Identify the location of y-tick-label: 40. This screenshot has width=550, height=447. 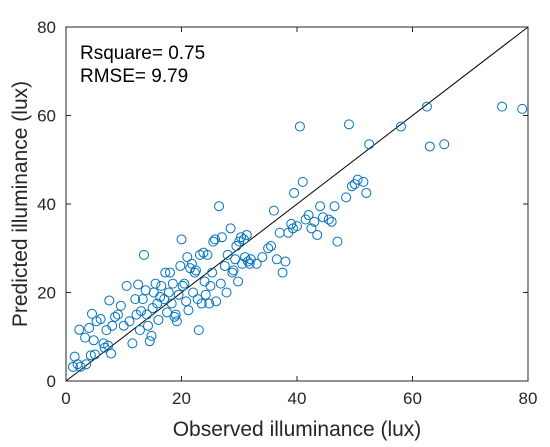
(46, 204).